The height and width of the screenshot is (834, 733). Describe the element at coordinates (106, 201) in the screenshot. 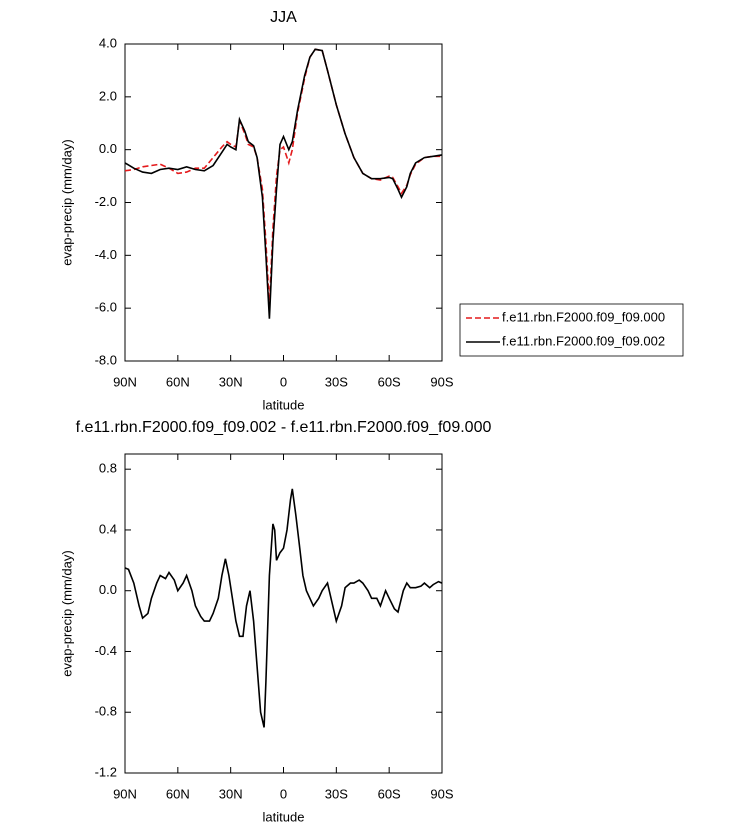

I see `y-tick-label: -2.0` at that location.